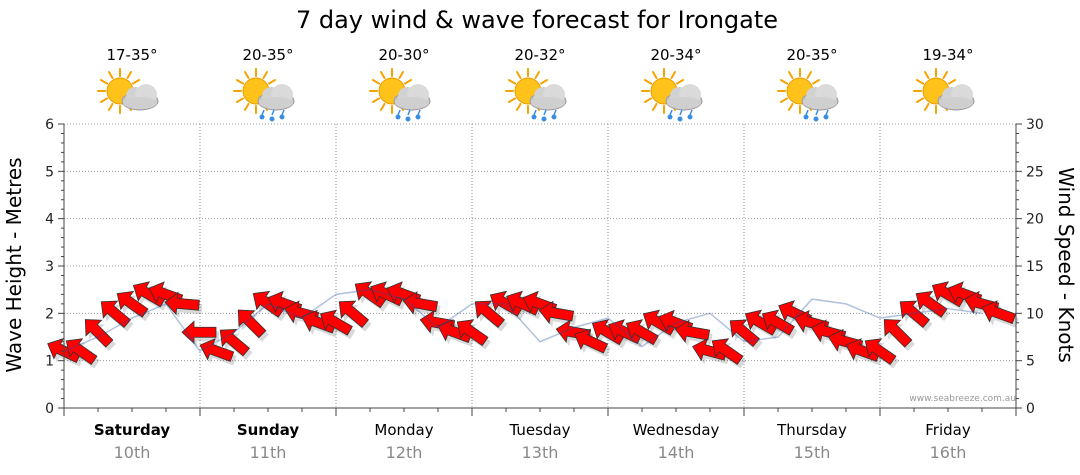  What do you see at coordinates (1035, 267) in the screenshot?
I see `right-tick-label: 15` at bounding box center [1035, 267].